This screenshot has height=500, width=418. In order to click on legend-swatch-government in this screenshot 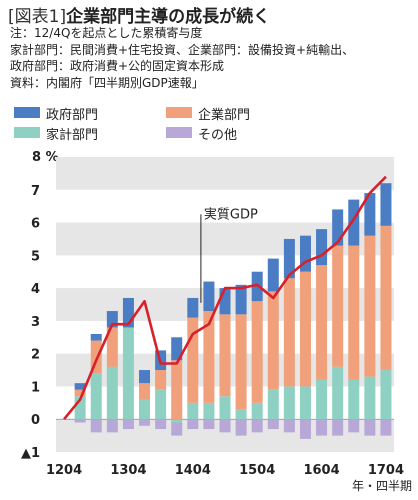, I will do `click(27, 112)`.